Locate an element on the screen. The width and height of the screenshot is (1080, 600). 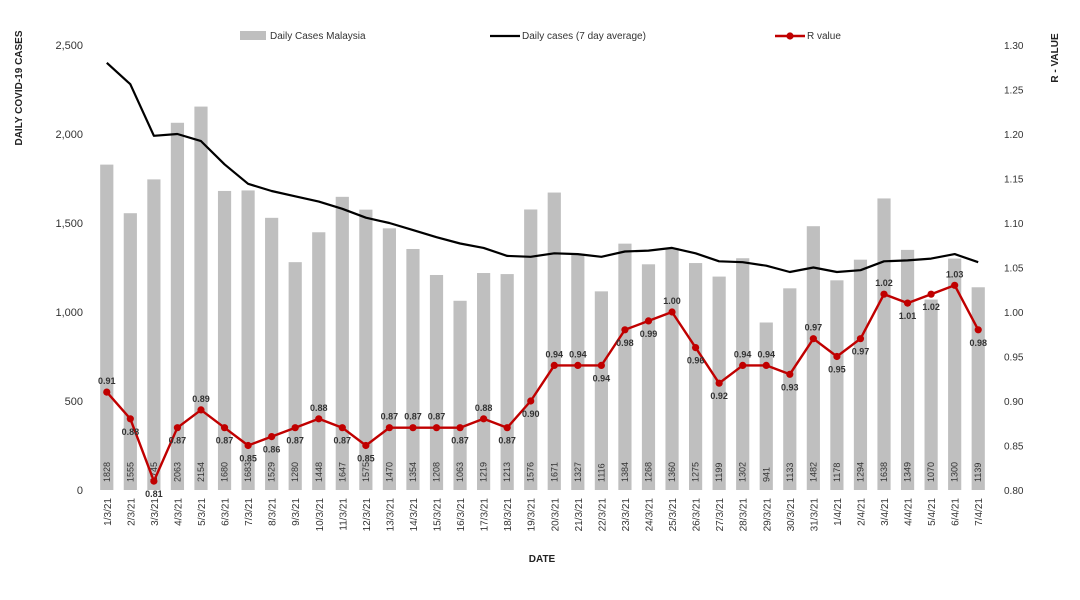
y-right-tick: 0.90 is located at coordinates (1014, 402).